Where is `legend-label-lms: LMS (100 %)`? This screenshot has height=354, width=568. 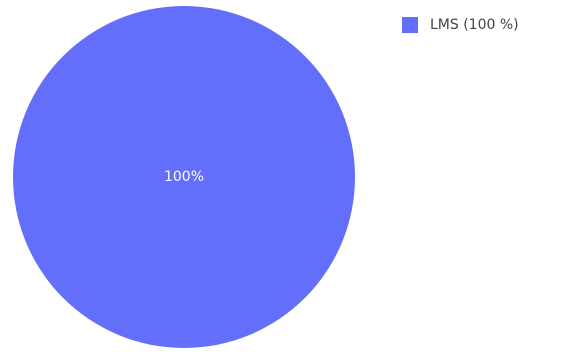 legend-label-lms: LMS (100 %) is located at coordinates (474, 25).